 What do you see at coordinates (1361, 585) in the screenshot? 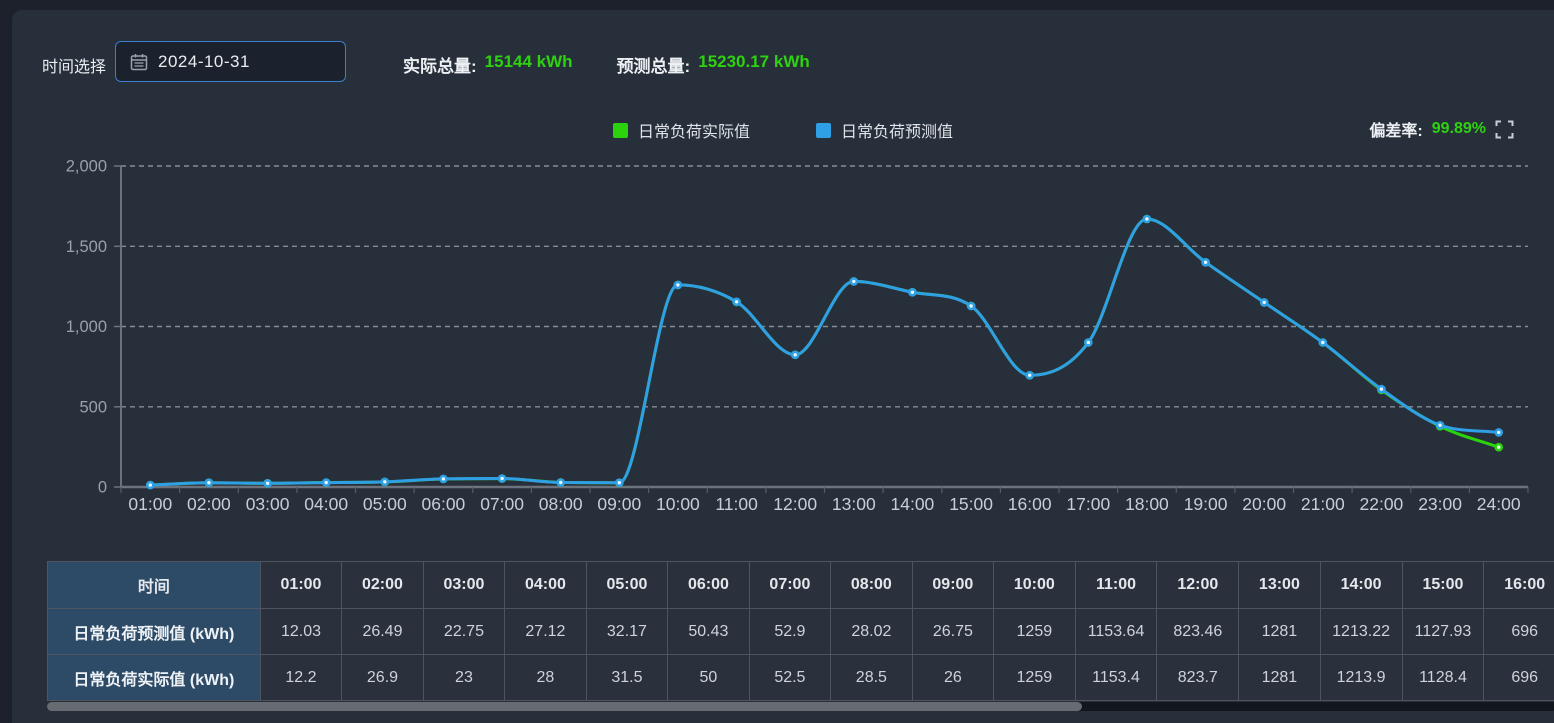
I see `table-header-cell: 14:00` at bounding box center [1361, 585].